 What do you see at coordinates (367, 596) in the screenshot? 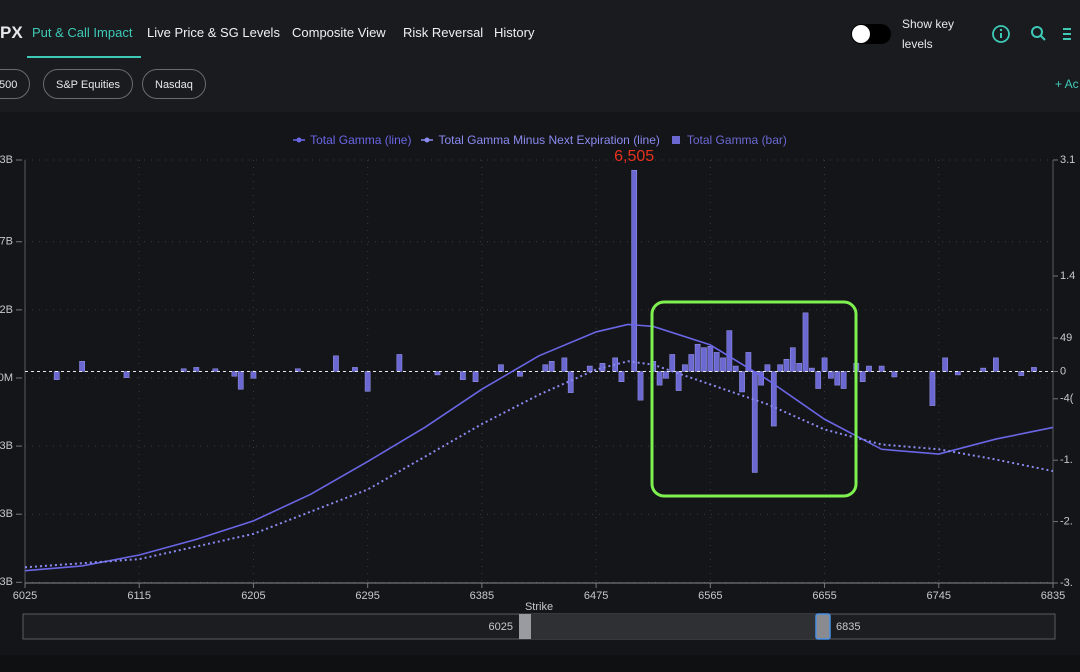
I see `x-tick-label: 6295` at bounding box center [367, 596].